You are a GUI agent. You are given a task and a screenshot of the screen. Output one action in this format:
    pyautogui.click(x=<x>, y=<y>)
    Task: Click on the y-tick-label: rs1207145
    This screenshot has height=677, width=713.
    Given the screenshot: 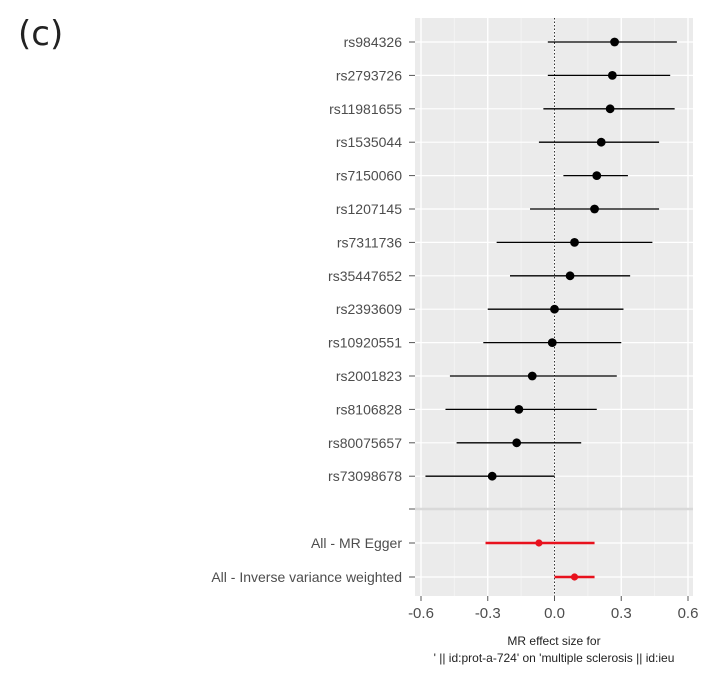 What is the action you would take?
    pyautogui.click(x=369, y=209)
    